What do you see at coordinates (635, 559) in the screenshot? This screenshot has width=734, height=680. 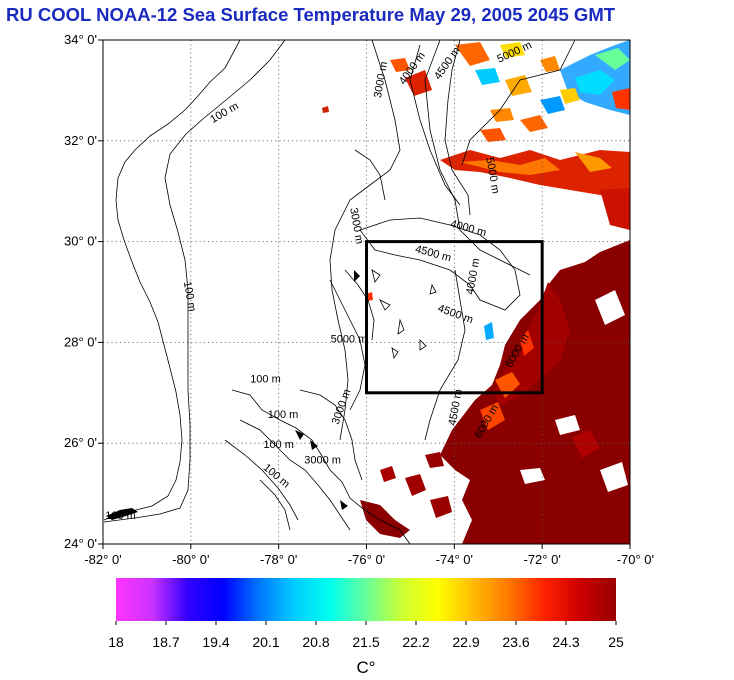 I see `lon-tick-label: -70° 0'` at bounding box center [635, 559].